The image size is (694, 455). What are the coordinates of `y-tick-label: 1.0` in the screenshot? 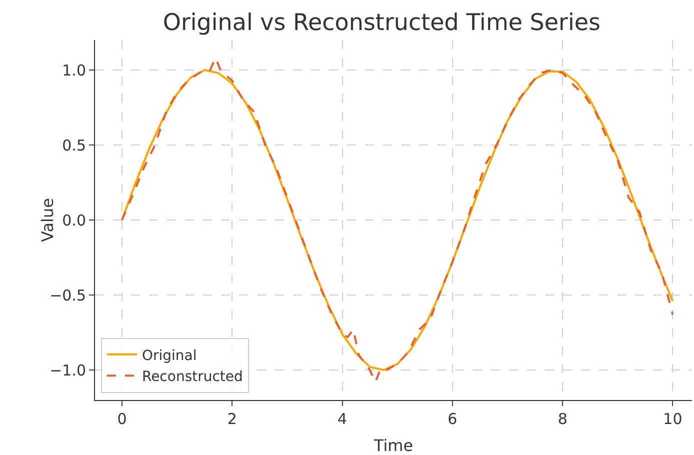 It's located at (74, 70).